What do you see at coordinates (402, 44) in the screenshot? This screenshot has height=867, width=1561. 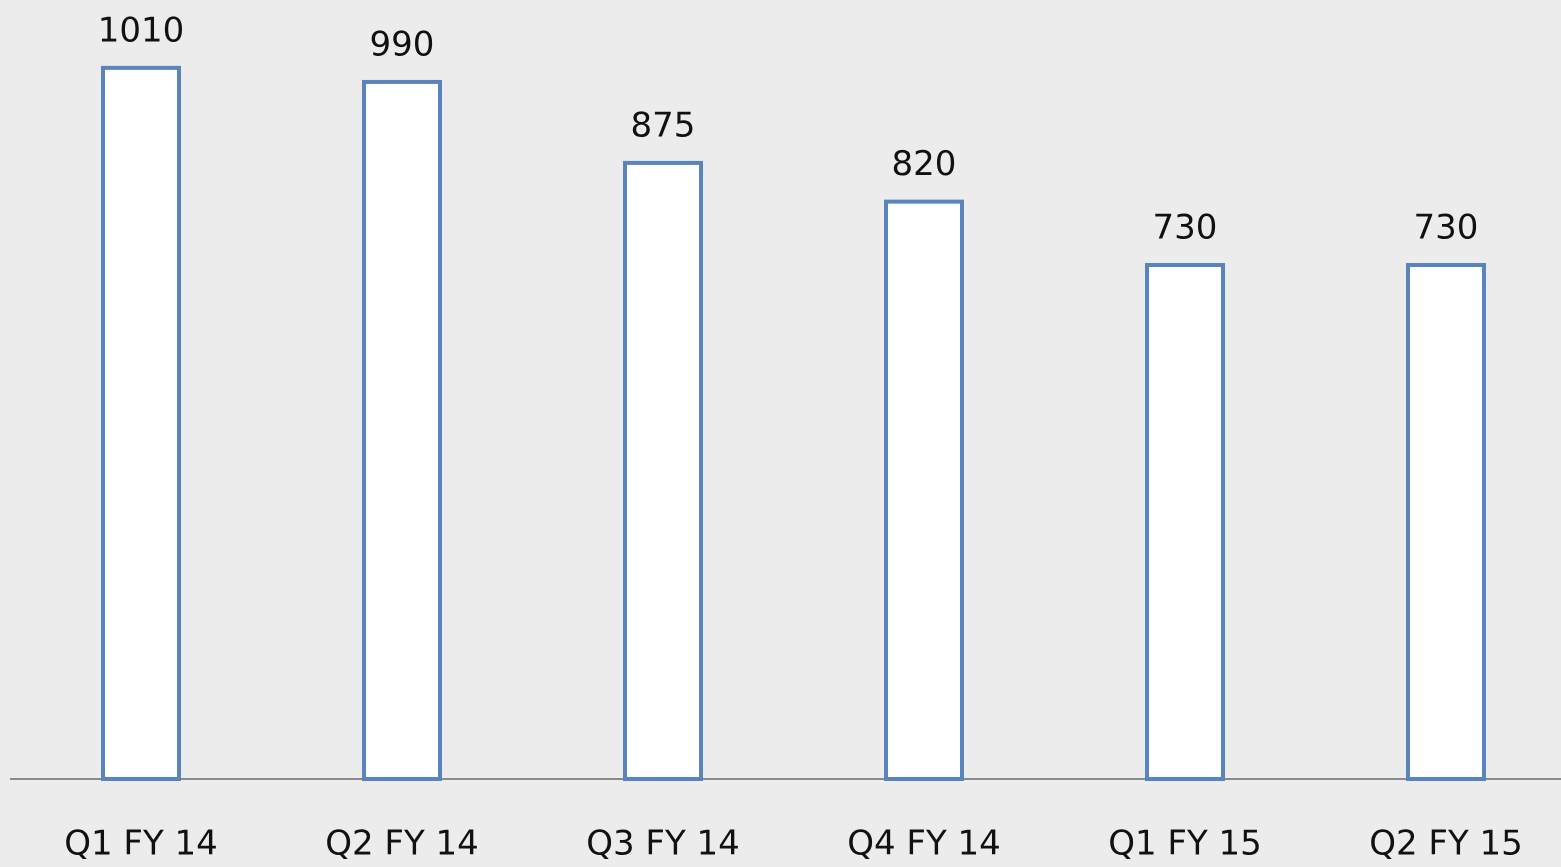 I see `data-label: 990` at bounding box center [402, 44].